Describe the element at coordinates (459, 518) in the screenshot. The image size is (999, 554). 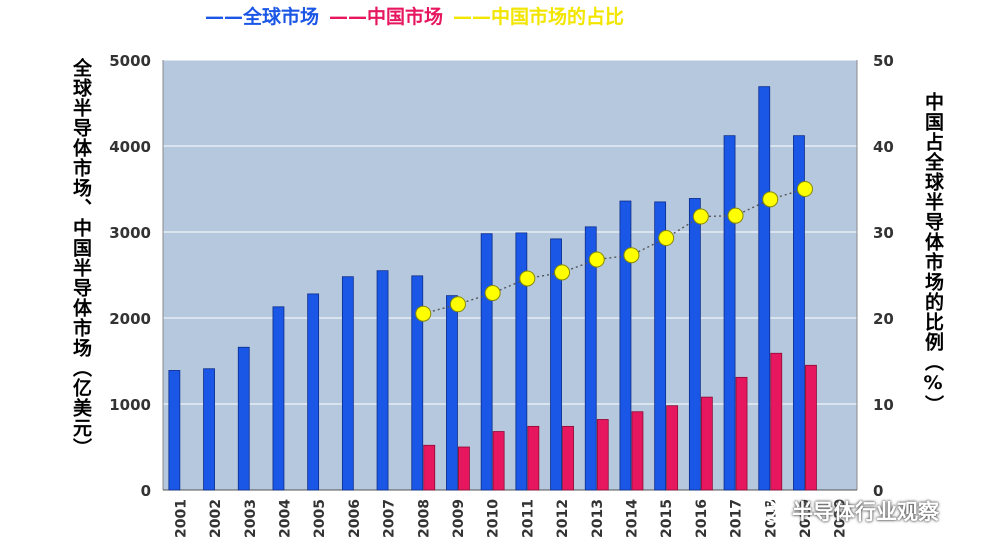
I see `x-tick-label: 2009` at that location.